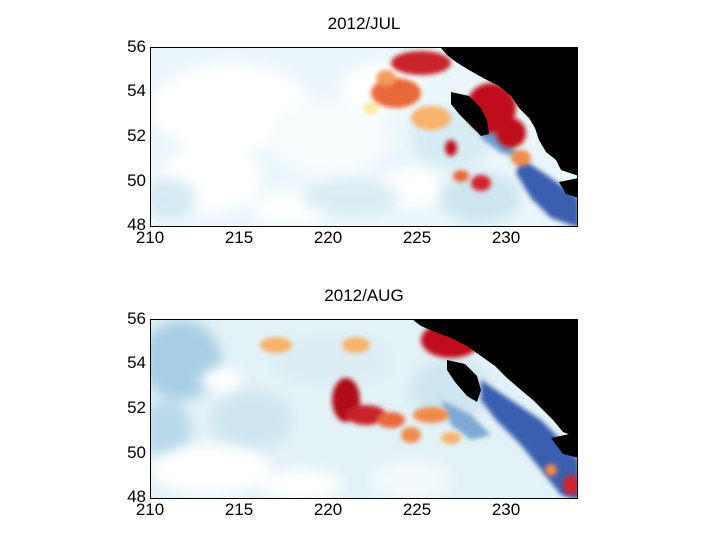 Image resolution: width=720 pixels, height=542 pixels. What do you see at coordinates (364, 23) in the screenshot?
I see `panel-title: 2012/JUL` at bounding box center [364, 23].